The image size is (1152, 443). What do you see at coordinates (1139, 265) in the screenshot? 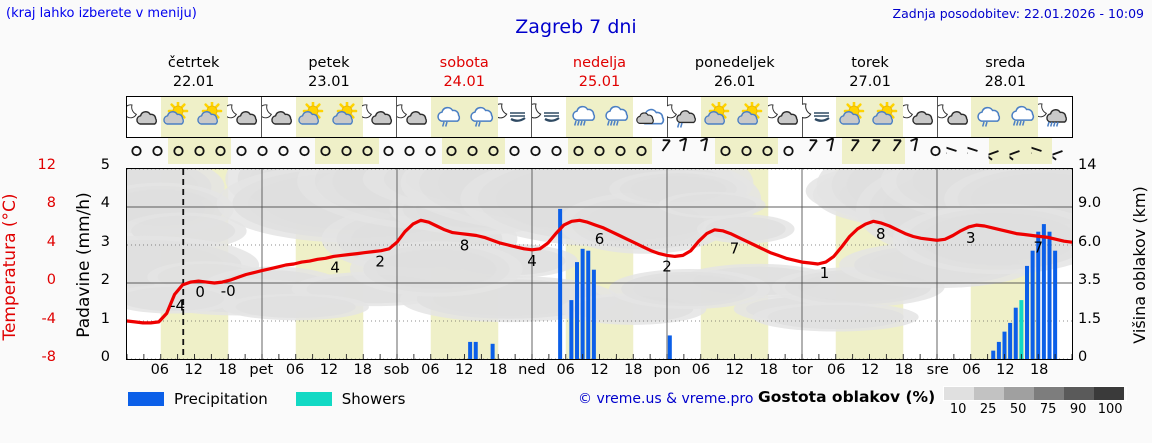
I see `cloud-height-axis-title-label: Višina oblakov (km)` at bounding box center [1139, 265].